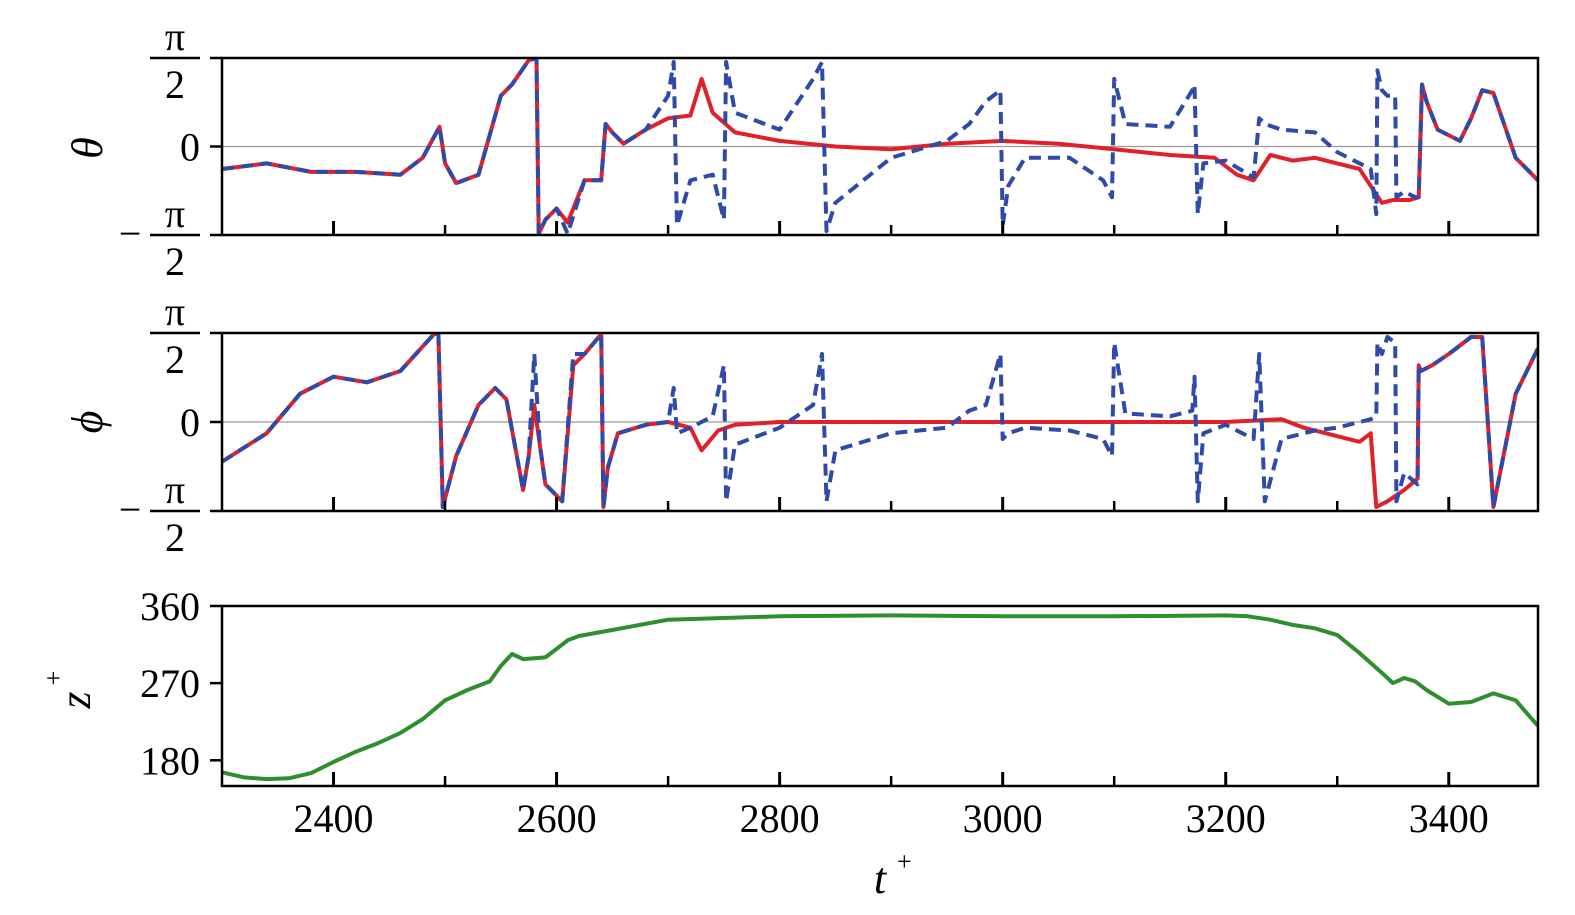  Describe the element at coordinates (53, 678) in the screenshot. I see `z-axis-label-sup: +` at that location.